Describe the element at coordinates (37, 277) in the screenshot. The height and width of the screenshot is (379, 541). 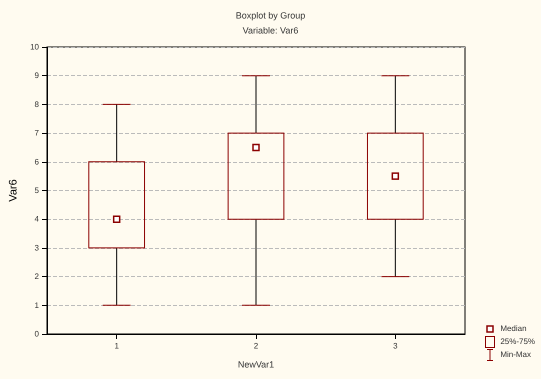
I see `y-tick-label: 2` at that location.